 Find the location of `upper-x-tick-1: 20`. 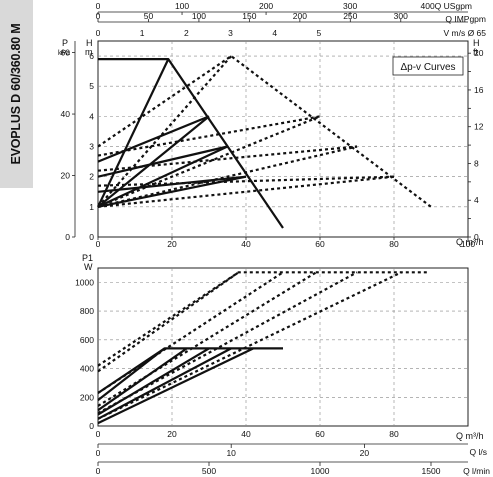

upper-x-tick-1: 20 is located at coordinates (172, 244).